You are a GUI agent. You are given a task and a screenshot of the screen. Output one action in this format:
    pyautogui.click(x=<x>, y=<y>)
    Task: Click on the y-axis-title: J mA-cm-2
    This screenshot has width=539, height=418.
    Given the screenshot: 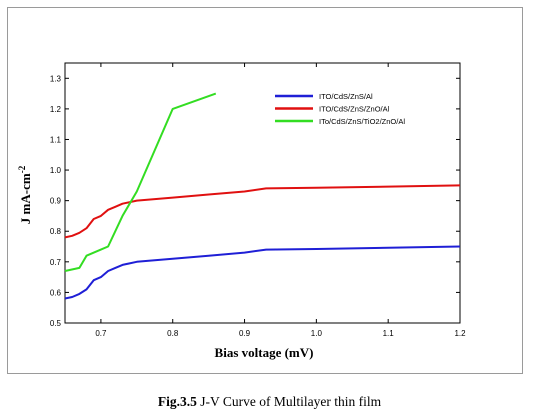 What is the action you would take?
    pyautogui.click(x=25, y=194)
    